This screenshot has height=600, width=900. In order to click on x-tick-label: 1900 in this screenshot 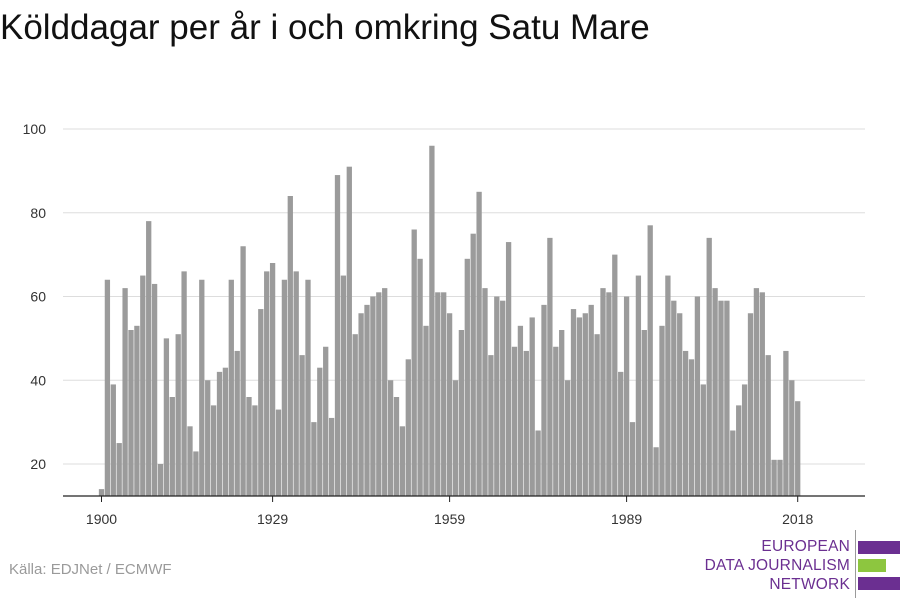, I will do `click(101, 519)`.